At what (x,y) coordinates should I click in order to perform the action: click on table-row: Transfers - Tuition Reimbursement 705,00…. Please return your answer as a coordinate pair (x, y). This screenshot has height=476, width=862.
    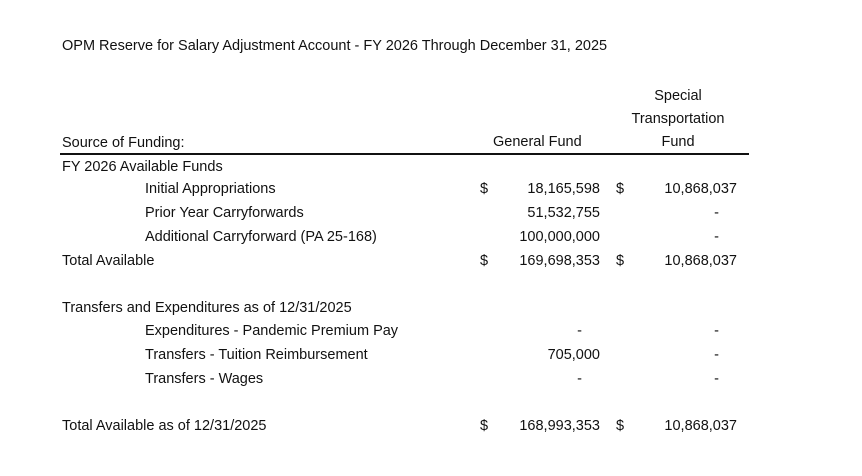
    Looking at the image, I should click on (431, 355).